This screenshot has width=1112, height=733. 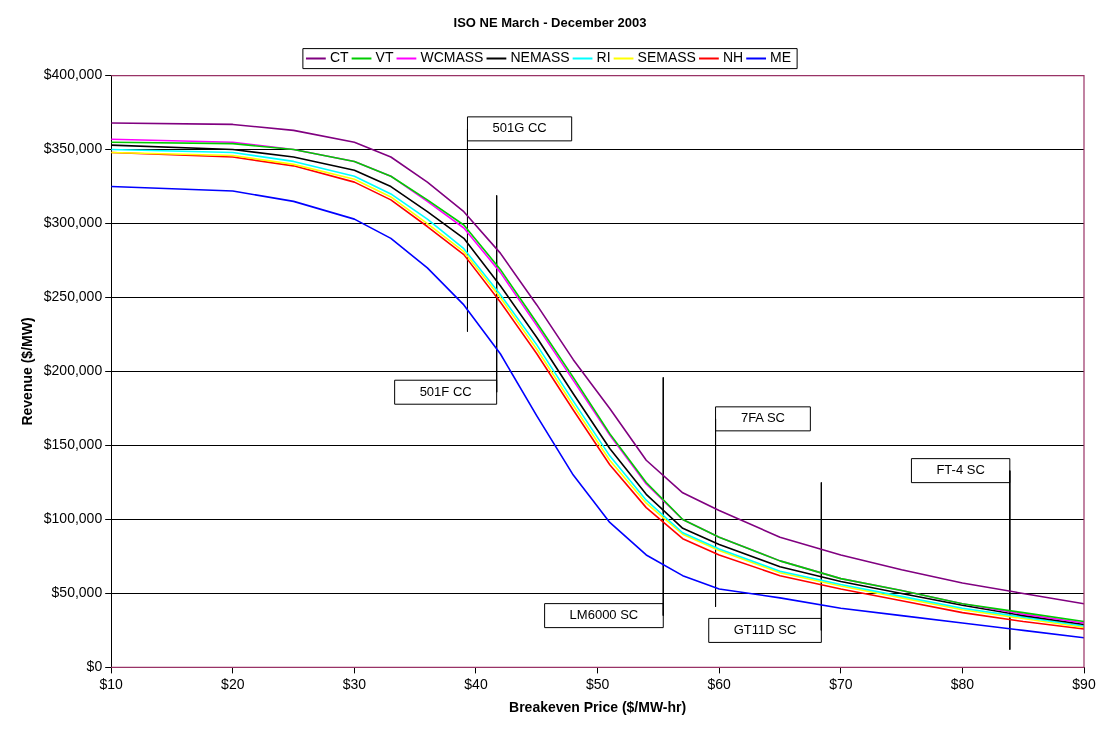 I want to click on x-tick-label: $10, so click(x=111, y=683).